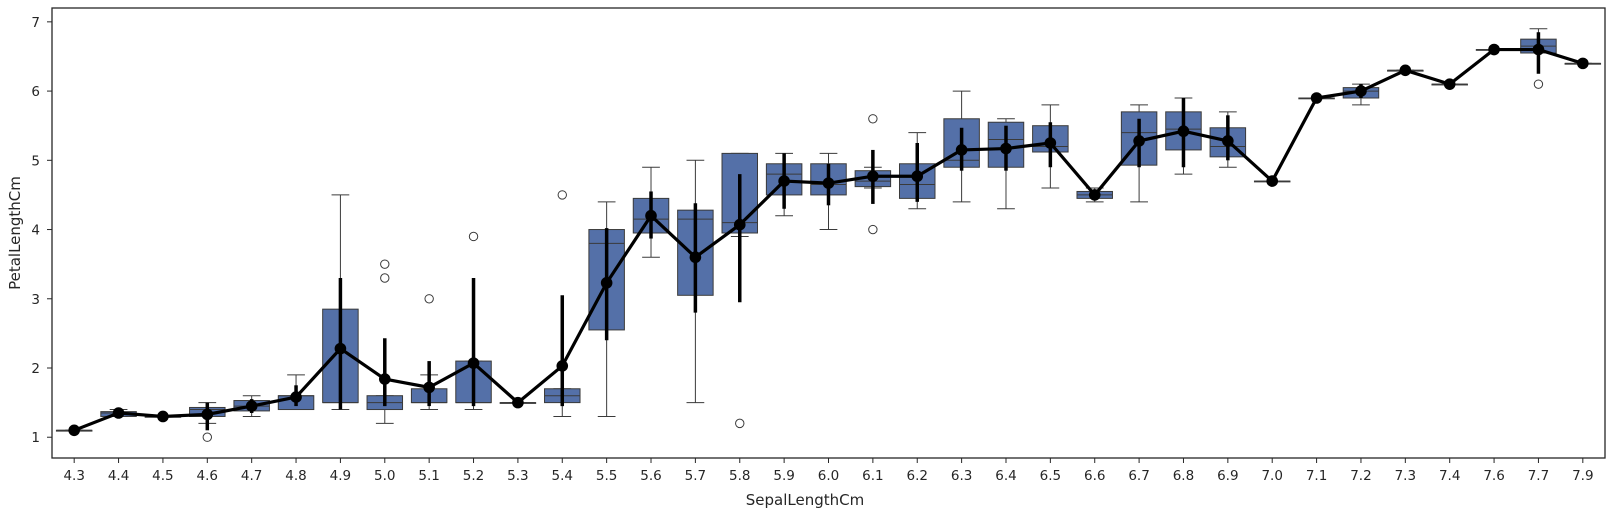 The width and height of the screenshot is (1612, 529). Describe the element at coordinates (384, 476) in the screenshot. I see `x-tick-label: 5.0` at that location.